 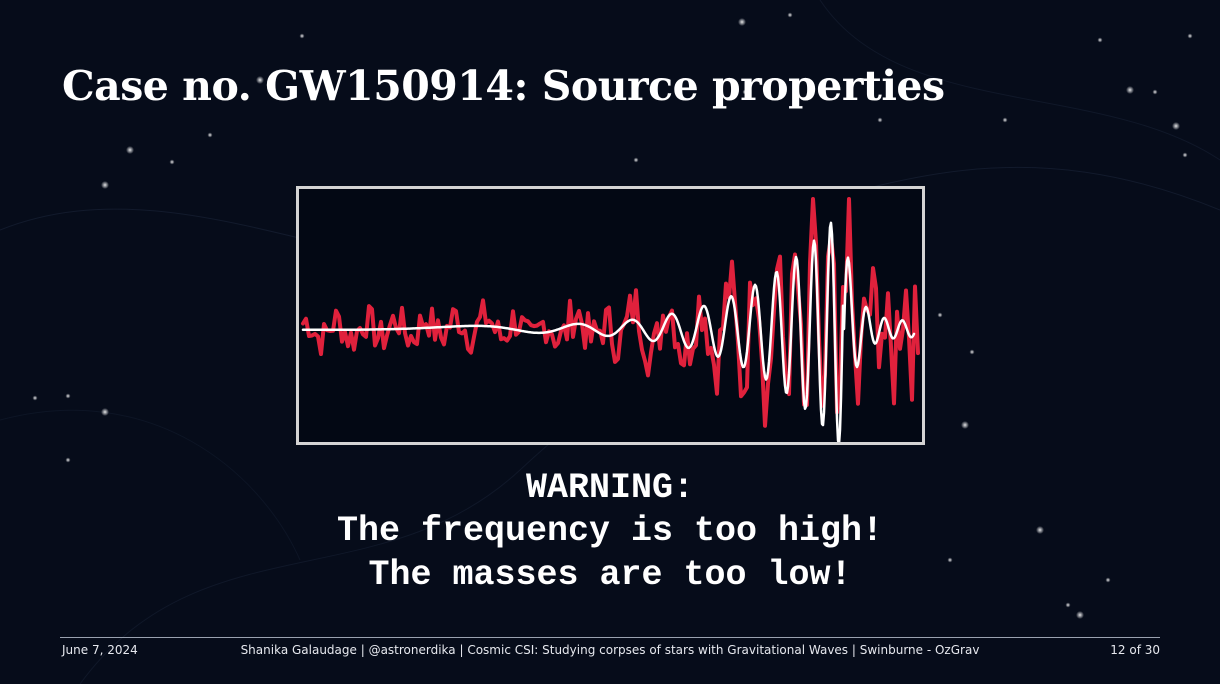 What do you see at coordinates (610, 531) in the screenshot?
I see `warning-frequency: The frequency is too high!` at bounding box center [610, 531].